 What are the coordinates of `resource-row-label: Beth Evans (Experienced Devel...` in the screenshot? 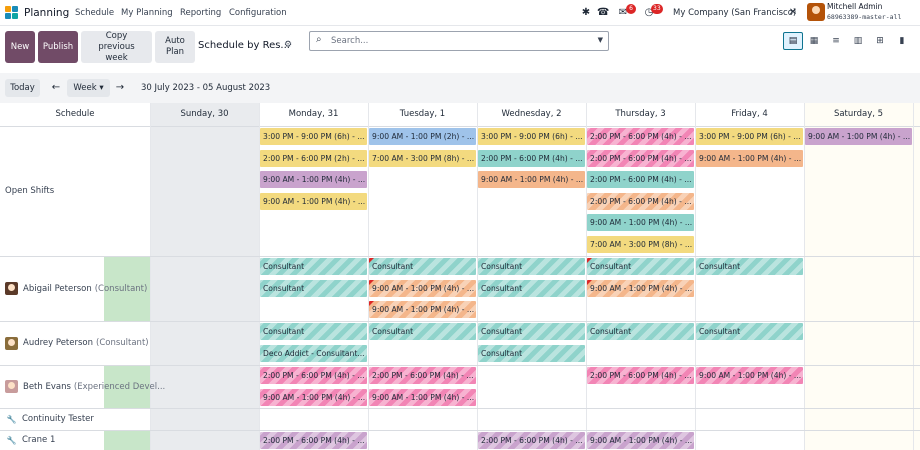 It's located at (85, 386).